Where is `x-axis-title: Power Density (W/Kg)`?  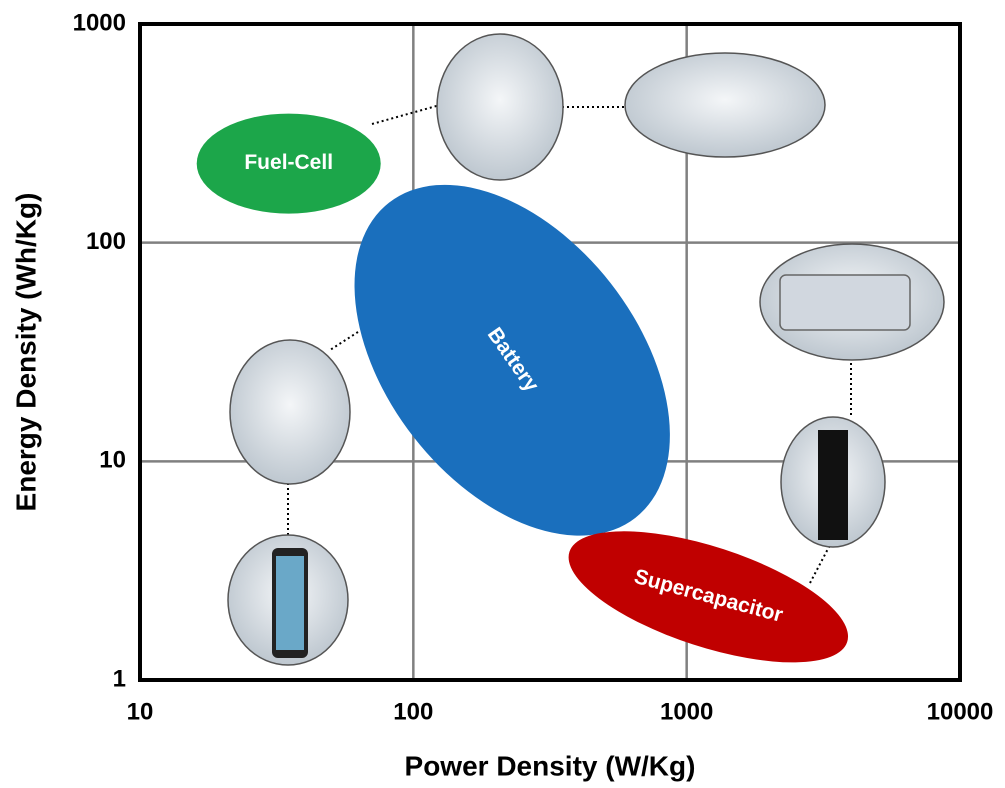
x-axis-title: Power Density (W/Kg) is located at coordinates (550, 765).